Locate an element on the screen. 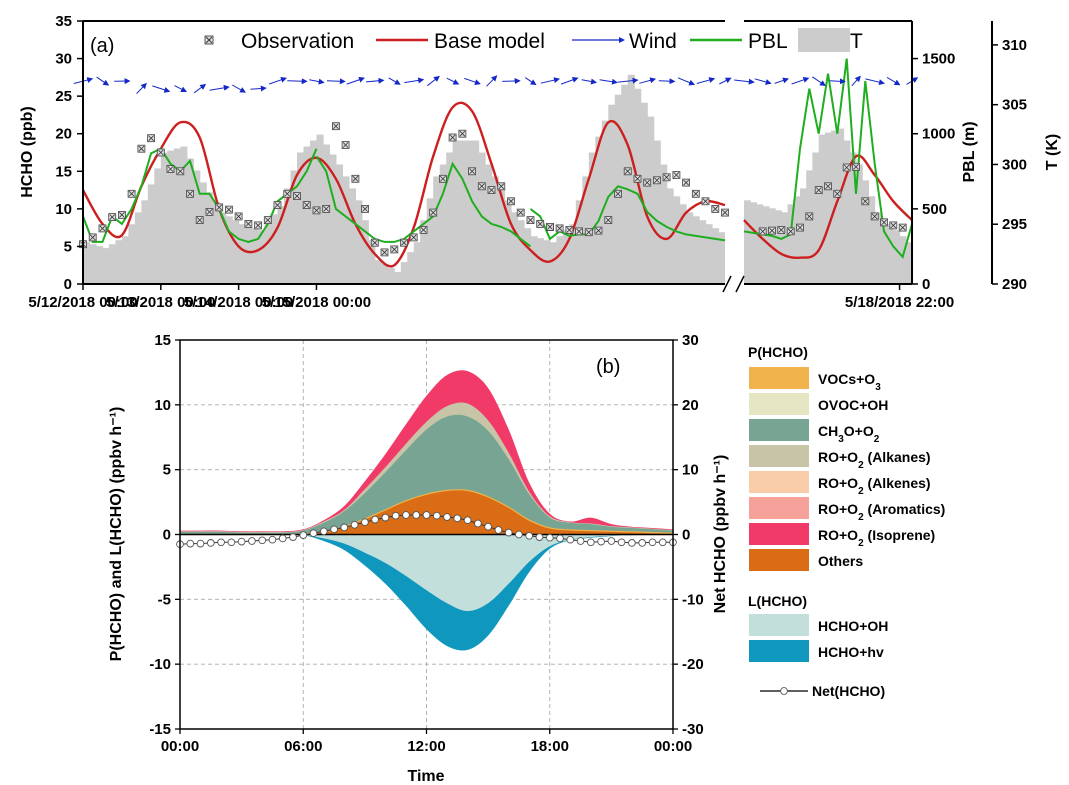  panel-b-xtick-label: 06:00 is located at coordinates (303, 746).